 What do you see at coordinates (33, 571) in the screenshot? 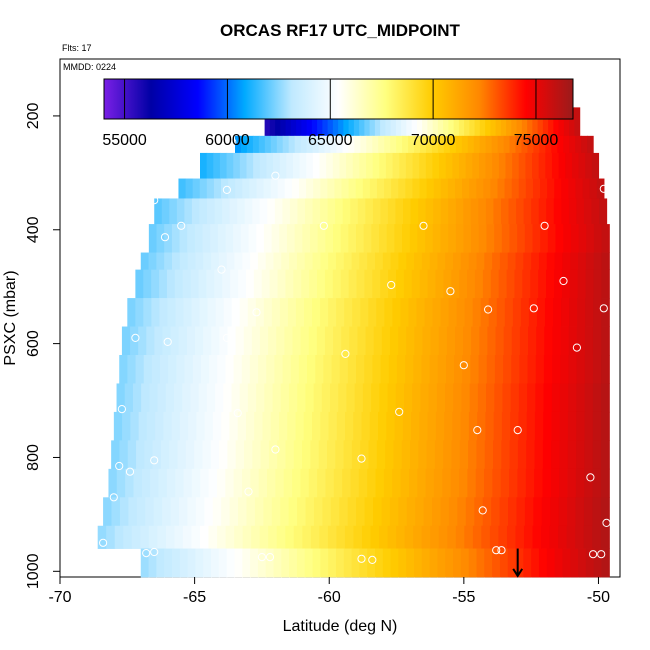
I see `y-tick-label: 1000` at bounding box center [33, 571].